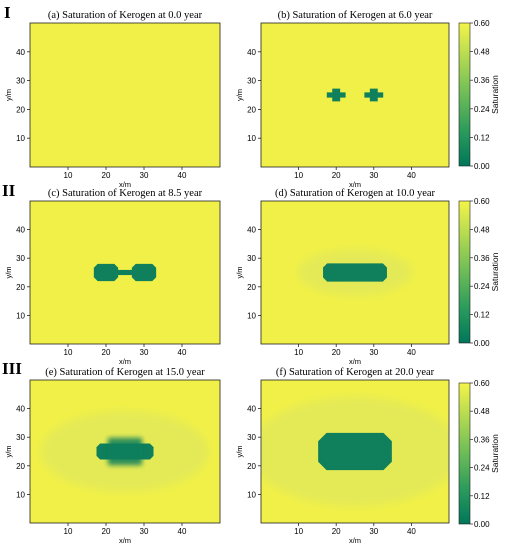 Image resolution: width=505 pixels, height=550 pixels. What do you see at coordinates (7, 12) in the screenshot?
I see `row-label-1: I` at bounding box center [7, 12].